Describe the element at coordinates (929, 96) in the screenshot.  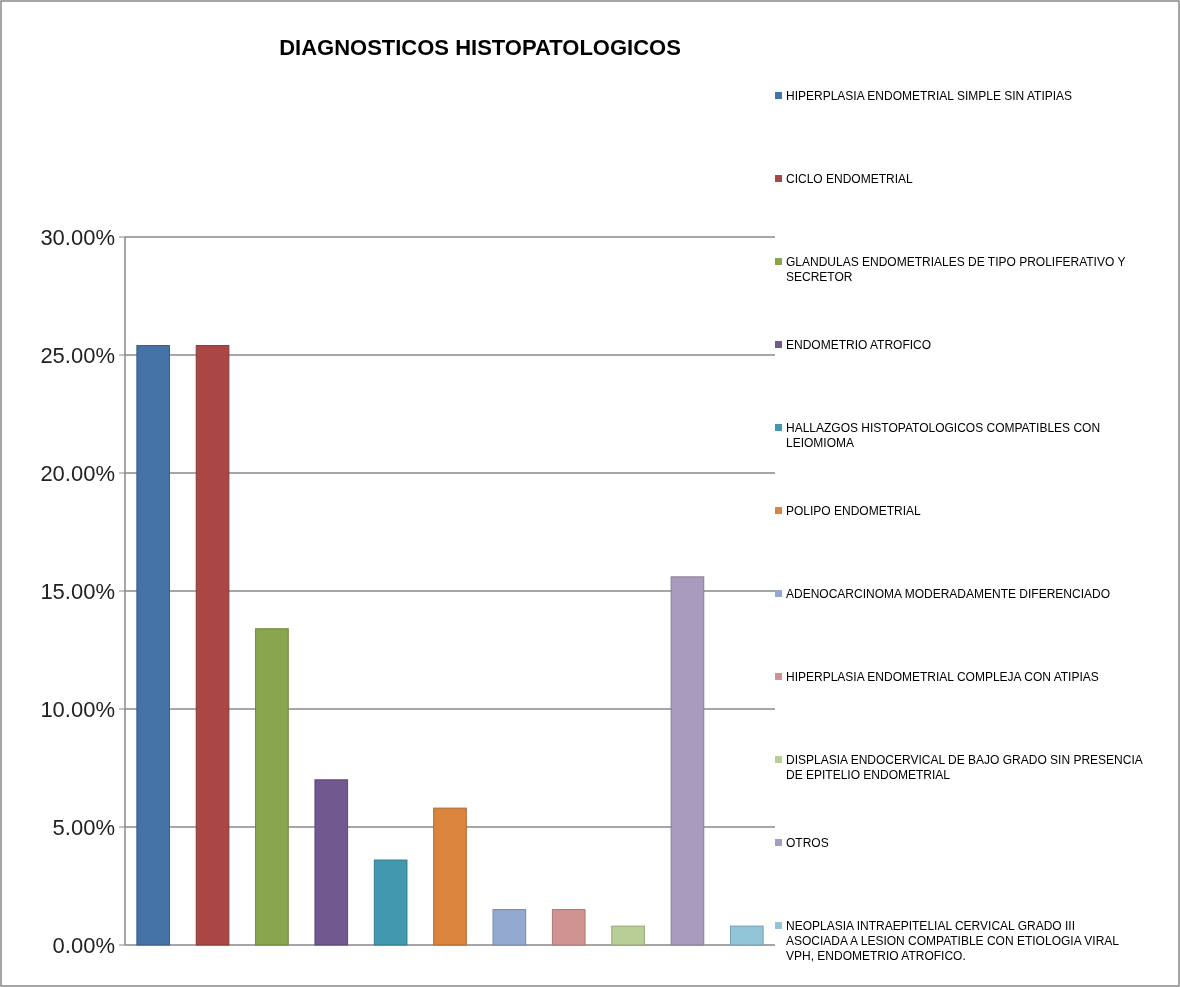
I see `legend-label: HIPERPLASIA ENDOMETRIAL SIMPLE SIN ATIPIAS` at that location.